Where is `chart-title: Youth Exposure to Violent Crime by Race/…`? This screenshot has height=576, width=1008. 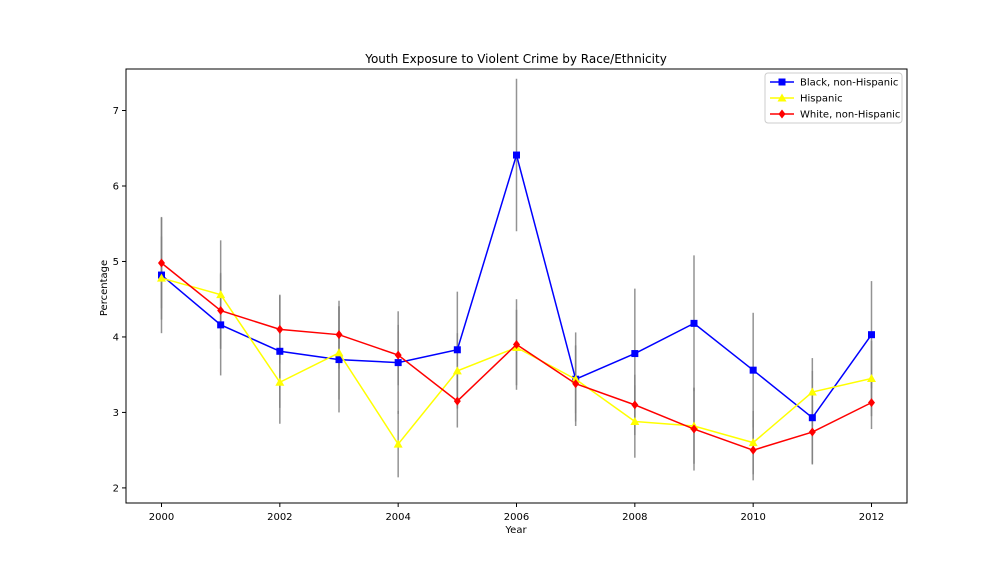
chart-title: Youth Exposure to Violent Crime by Race/… is located at coordinates (515, 59).